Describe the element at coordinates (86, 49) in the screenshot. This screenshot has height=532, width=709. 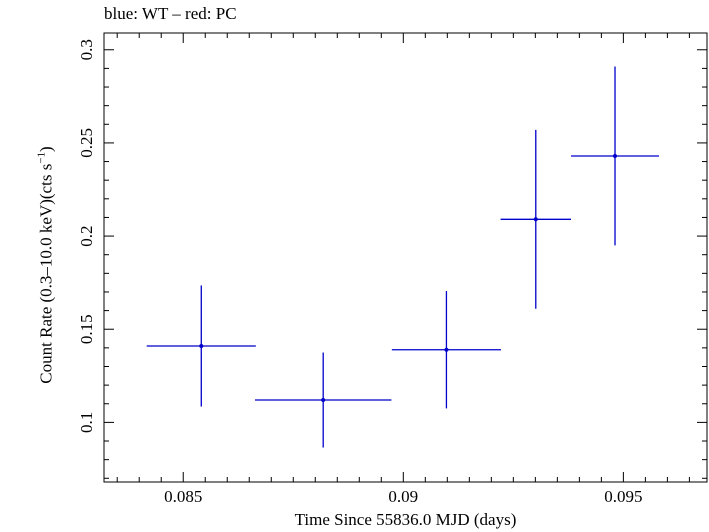
I see `y-tick-label: 0.3` at that location.